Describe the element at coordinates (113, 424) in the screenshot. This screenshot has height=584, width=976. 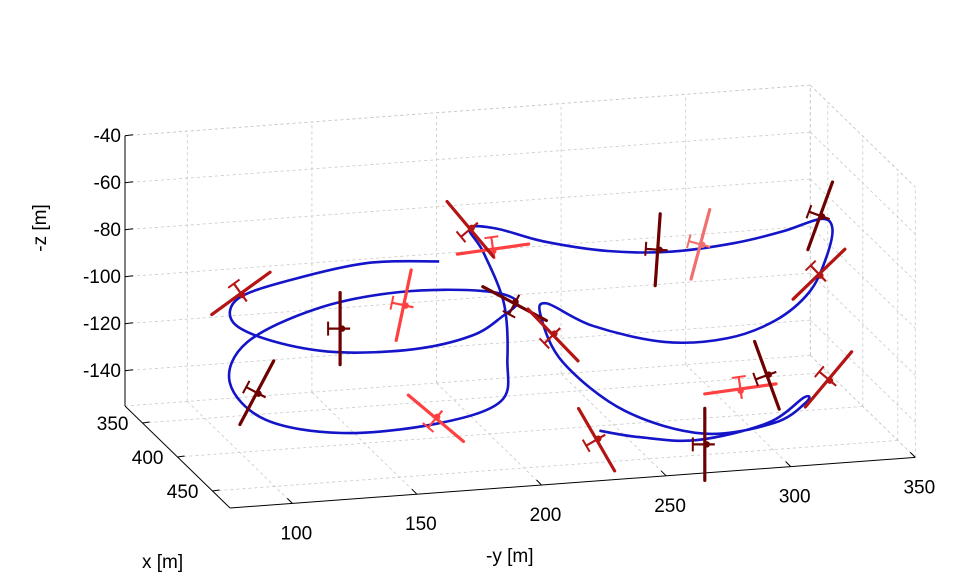
I see `x-tick-label: 350` at that location.